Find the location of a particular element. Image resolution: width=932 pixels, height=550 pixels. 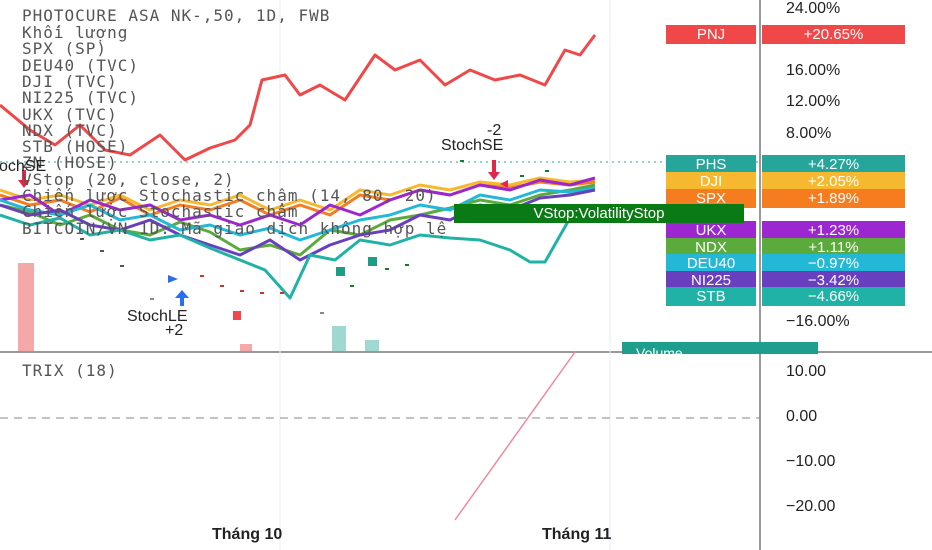

series-value-badge: +1.11% is located at coordinates (833, 247).